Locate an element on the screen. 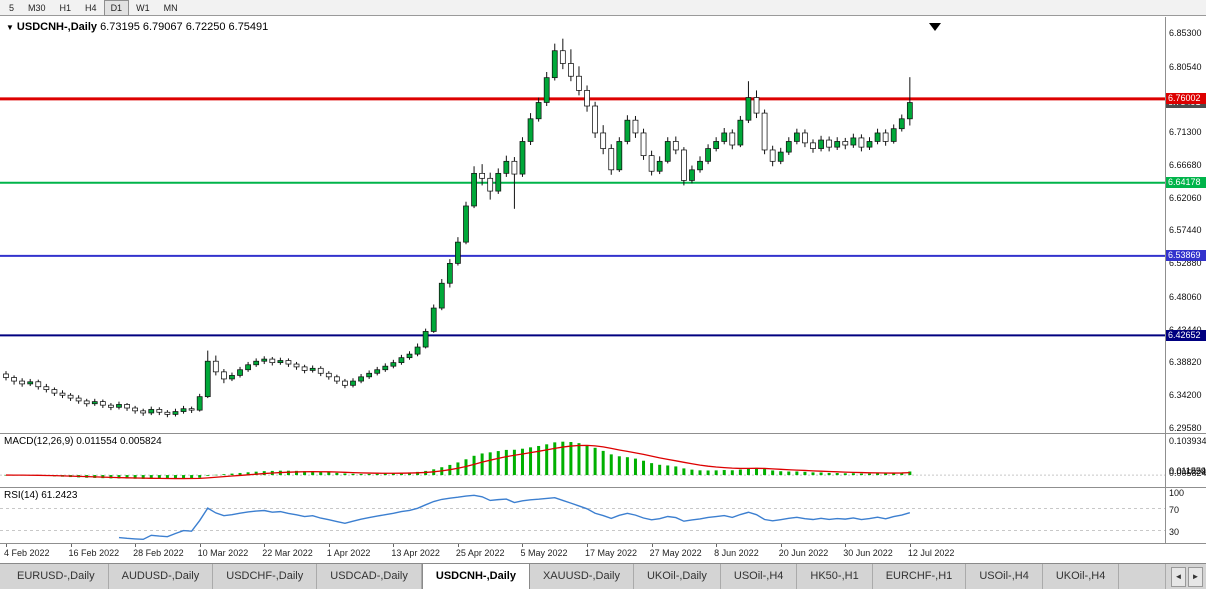 This screenshot has width=1206, height=589. price-level-badge: 6.76002 is located at coordinates (1186, 99).